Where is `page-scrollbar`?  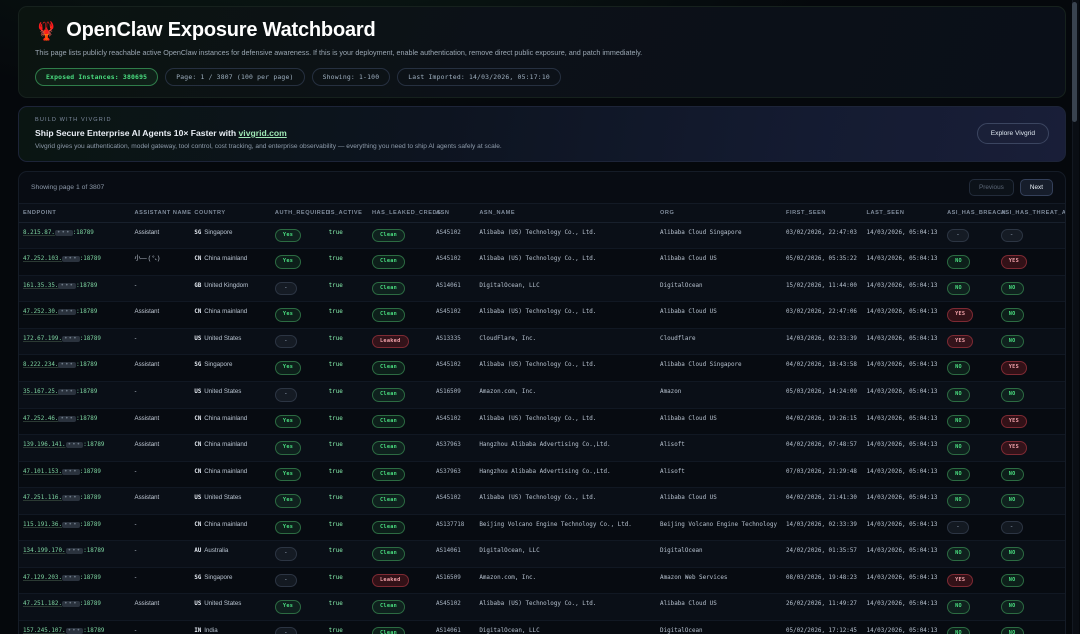
page-scrollbar is located at coordinates (1075, 317).